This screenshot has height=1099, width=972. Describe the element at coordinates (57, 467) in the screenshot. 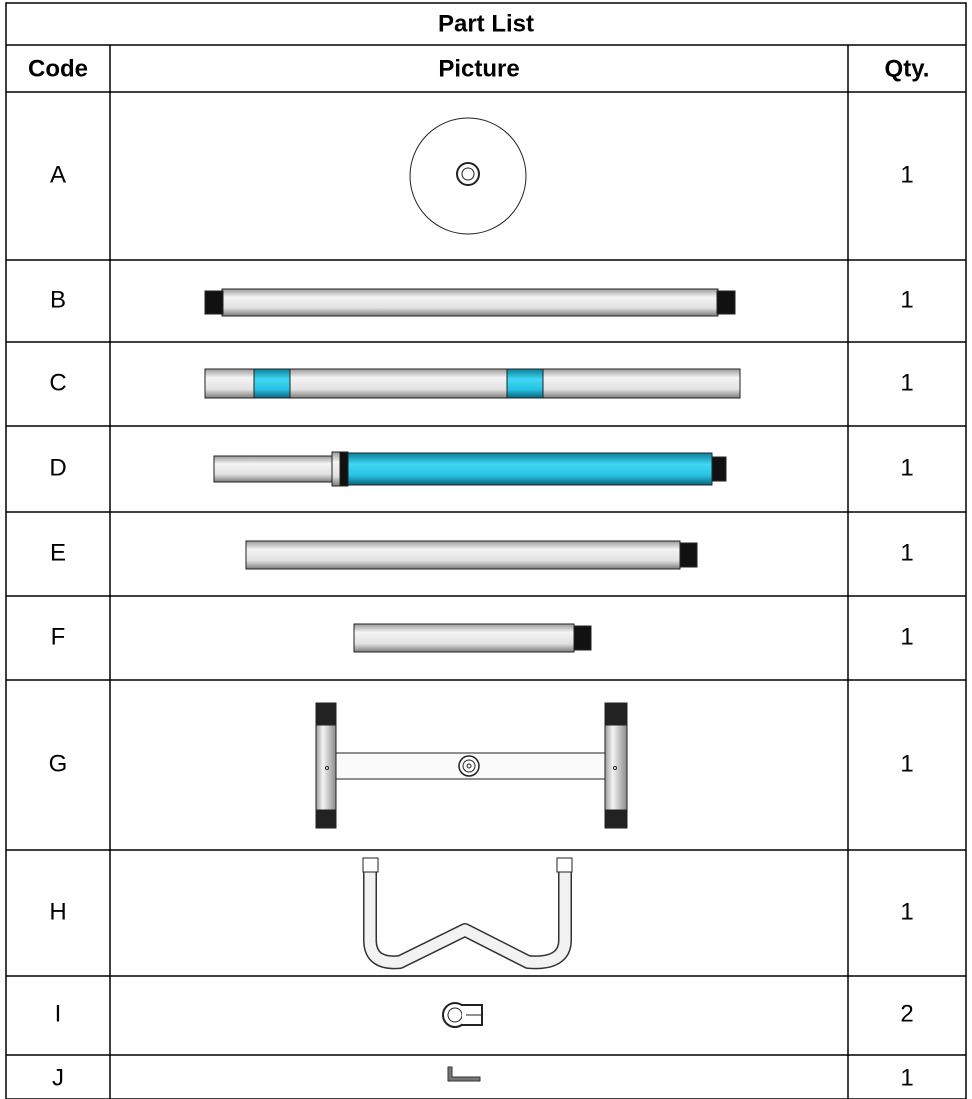

I see `part-code: D` at that location.